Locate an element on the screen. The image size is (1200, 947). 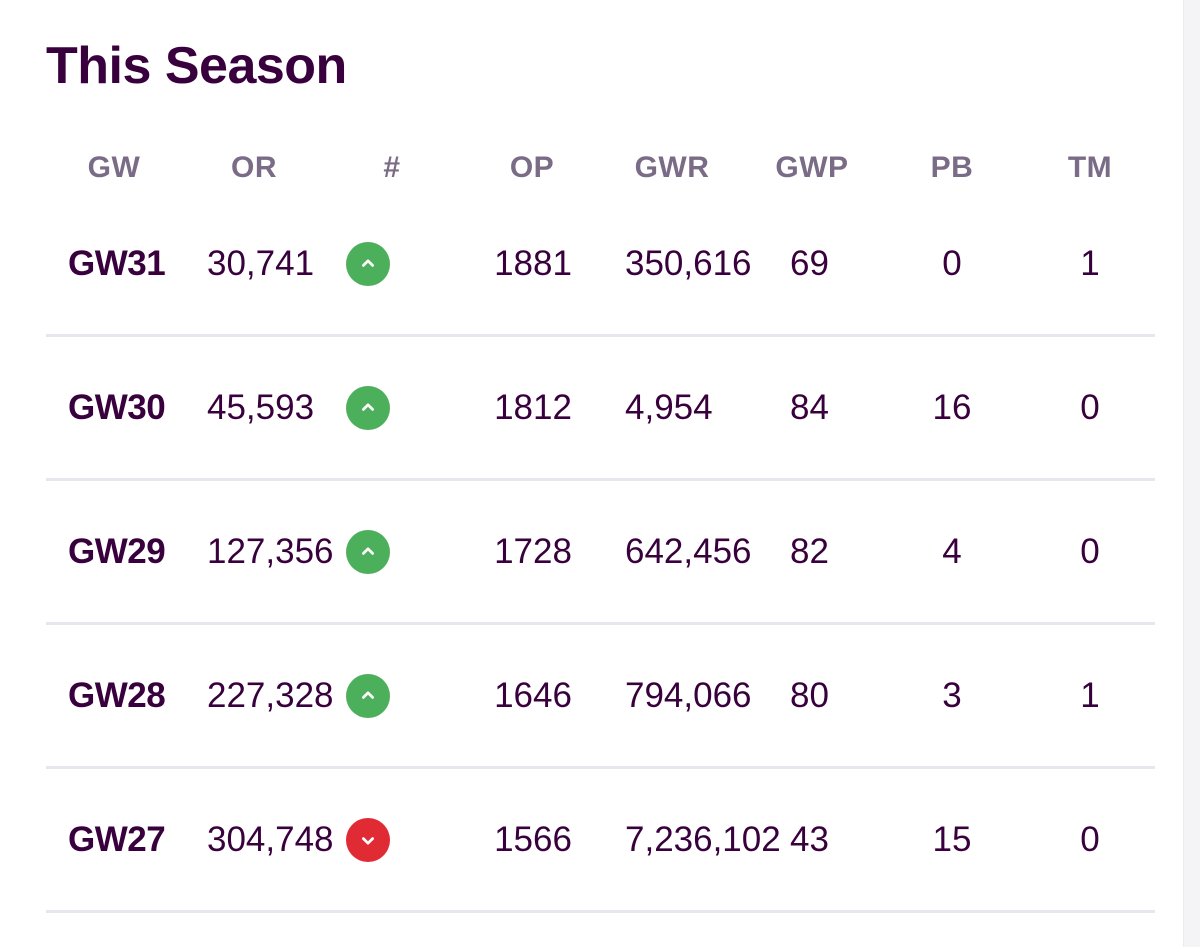
cell-or: 227,328 is located at coordinates (270, 695).